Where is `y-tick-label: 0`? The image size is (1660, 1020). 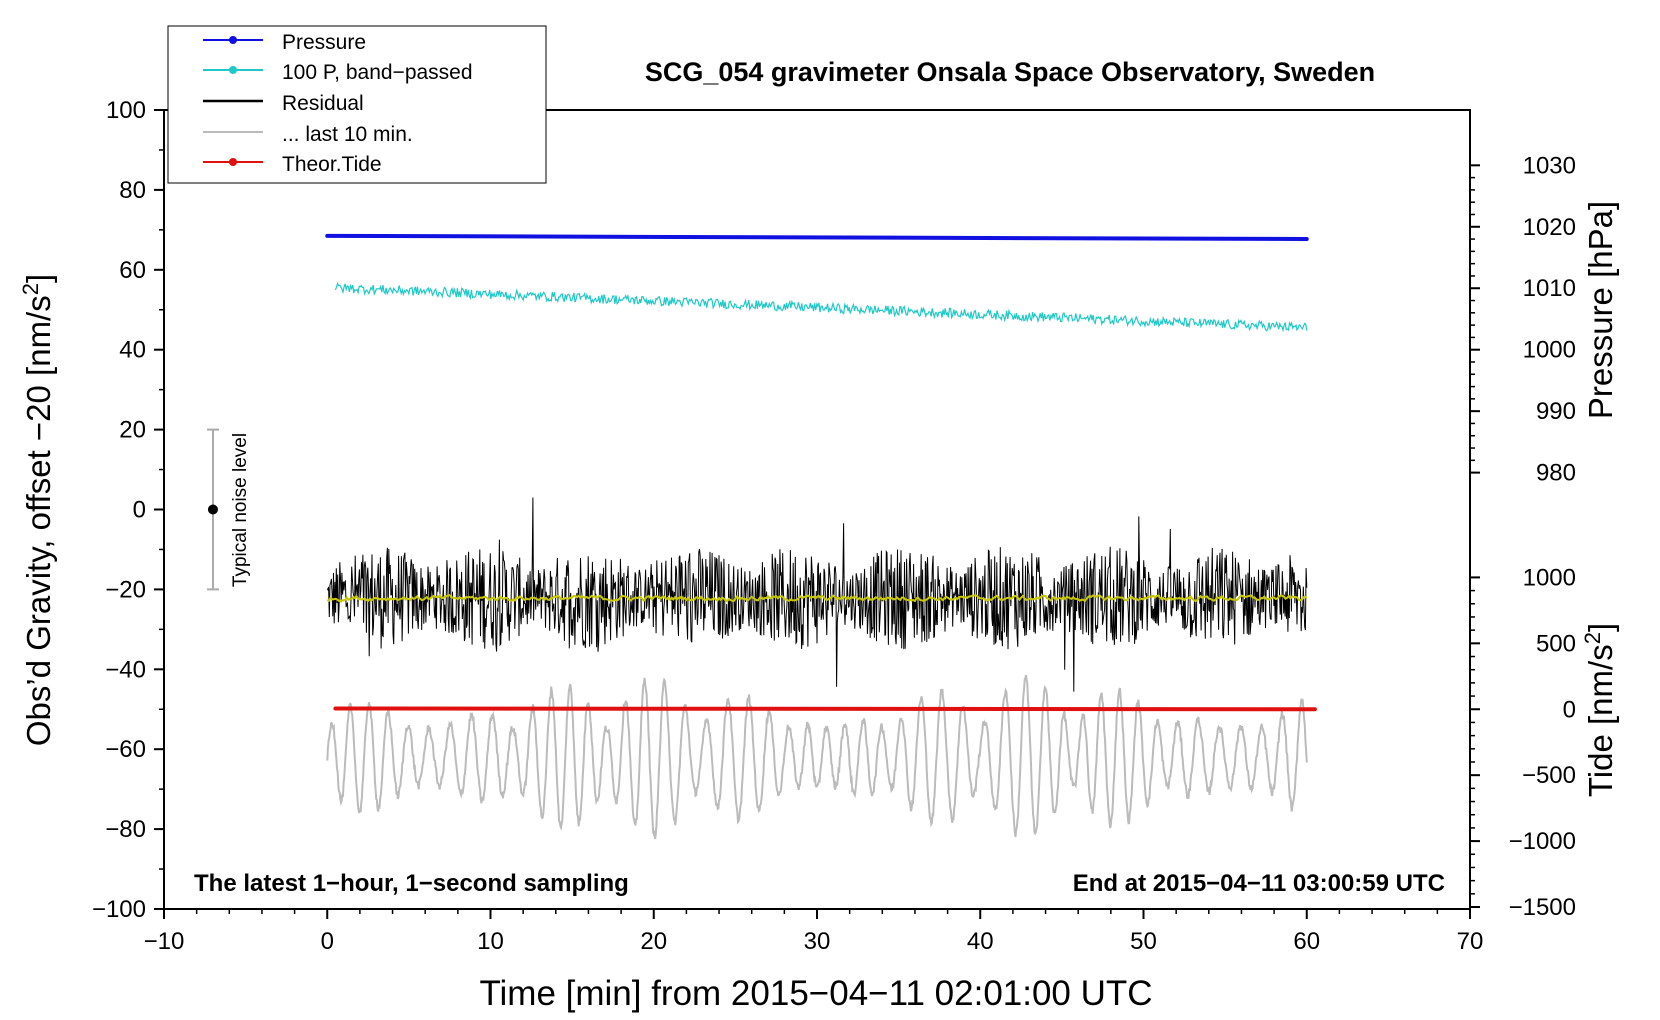 y-tick-label: 0 is located at coordinates (139, 510).